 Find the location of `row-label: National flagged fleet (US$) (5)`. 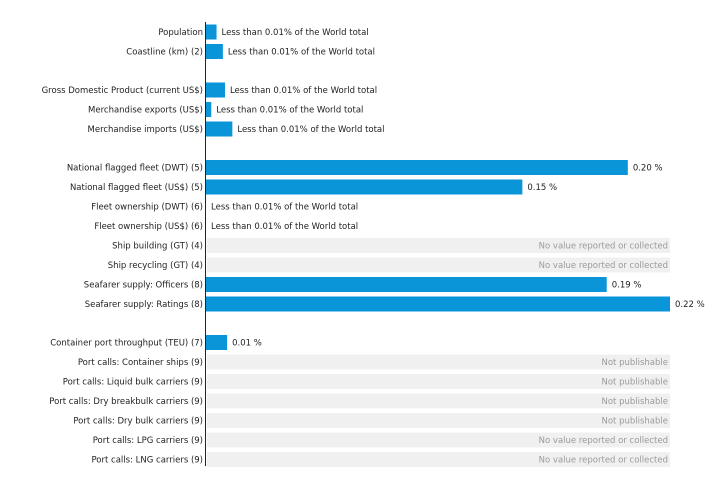

row-label: National flagged fleet (US$) (5) is located at coordinates (136, 188).